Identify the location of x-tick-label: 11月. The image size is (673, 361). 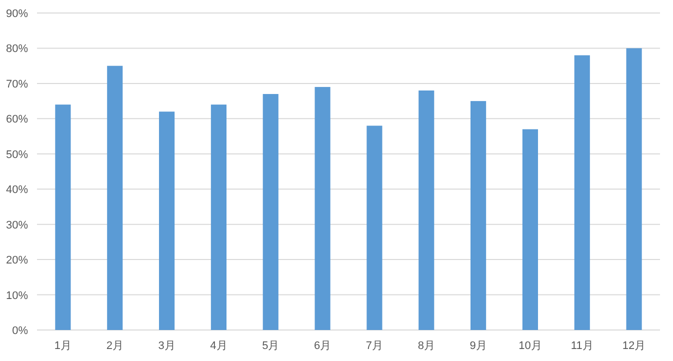
(582, 346).